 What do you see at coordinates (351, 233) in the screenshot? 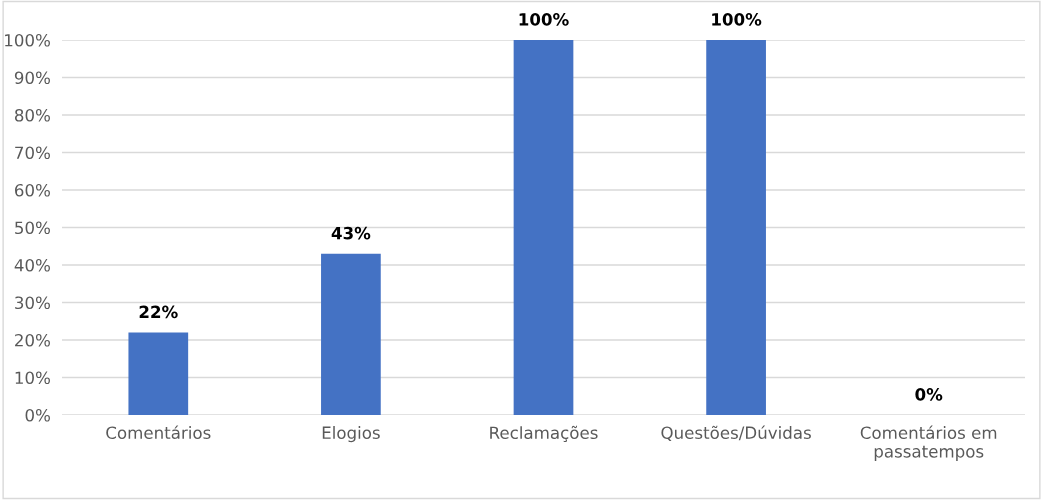
I see `data-label: 43%` at bounding box center [351, 233].